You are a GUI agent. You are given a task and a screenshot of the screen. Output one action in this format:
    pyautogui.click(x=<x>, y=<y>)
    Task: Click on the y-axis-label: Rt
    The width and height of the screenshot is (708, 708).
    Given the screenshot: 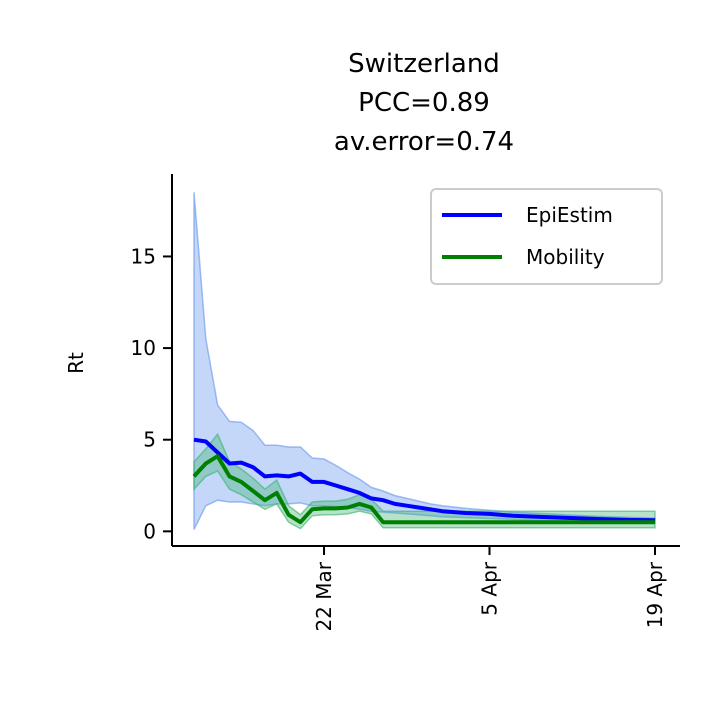 What is the action you would take?
    pyautogui.click(x=76, y=363)
    